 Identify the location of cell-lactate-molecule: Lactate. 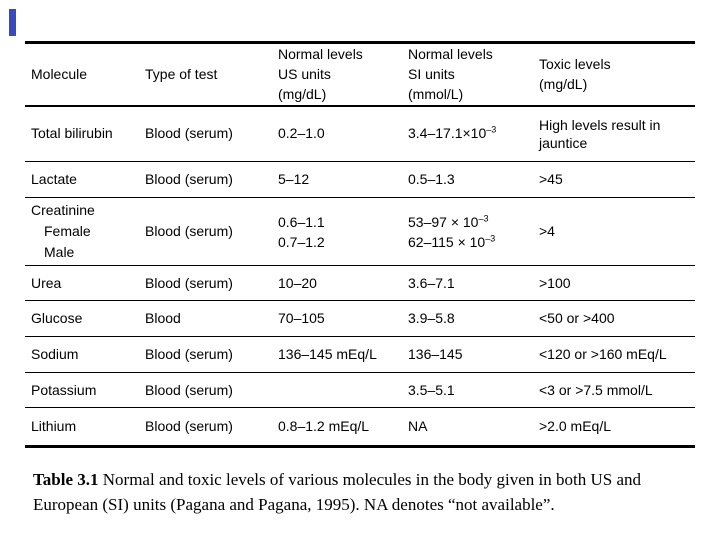
(54, 179).